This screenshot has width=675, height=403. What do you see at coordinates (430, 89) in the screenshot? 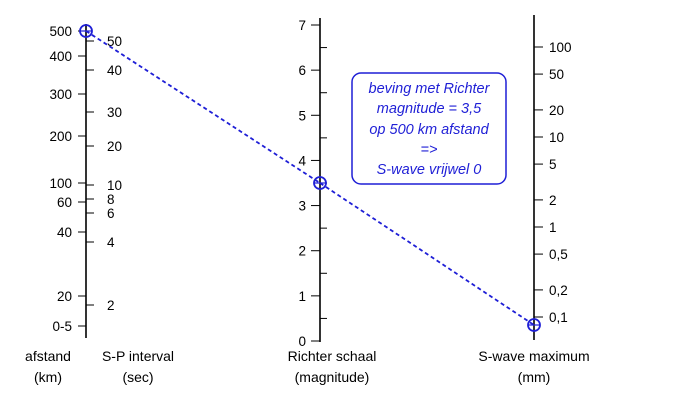
I see `note-line: beving met Richter` at bounding box center [430, 89].